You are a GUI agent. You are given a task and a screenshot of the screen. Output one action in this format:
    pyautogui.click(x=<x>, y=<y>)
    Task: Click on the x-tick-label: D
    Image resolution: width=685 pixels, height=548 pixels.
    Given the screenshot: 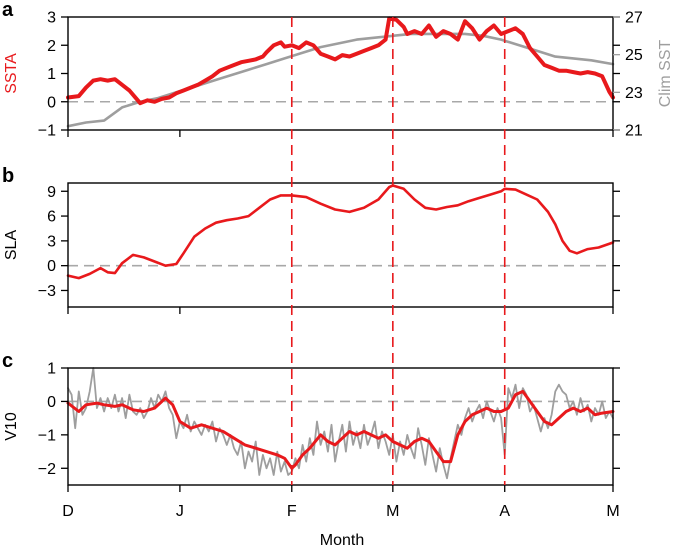 What is the action you would take?
    pyautogui.click(x=68, y=511)
    